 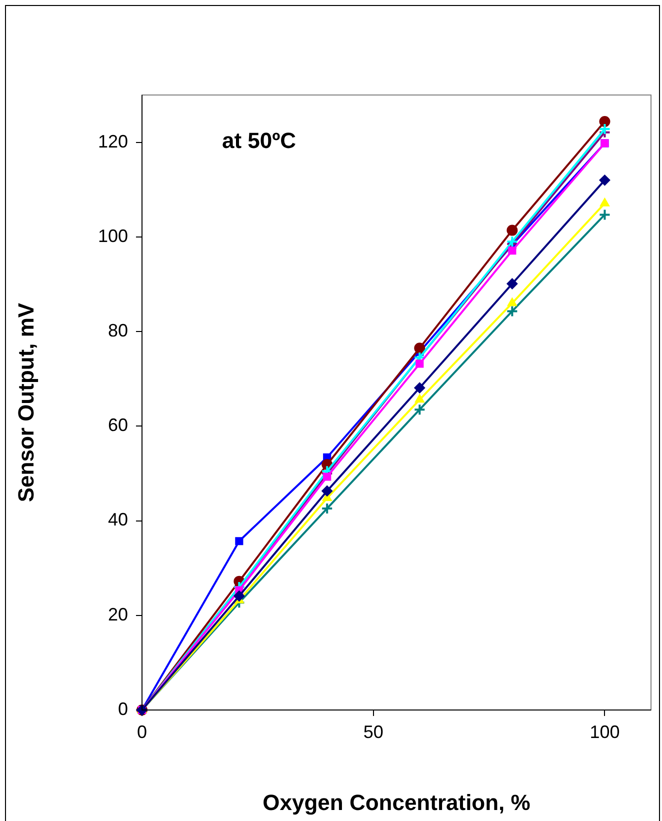 What do you see at coordinates (113, 236) in the screenshot?
I see `y-tick-label: 100` at bounding box center [113, 236].